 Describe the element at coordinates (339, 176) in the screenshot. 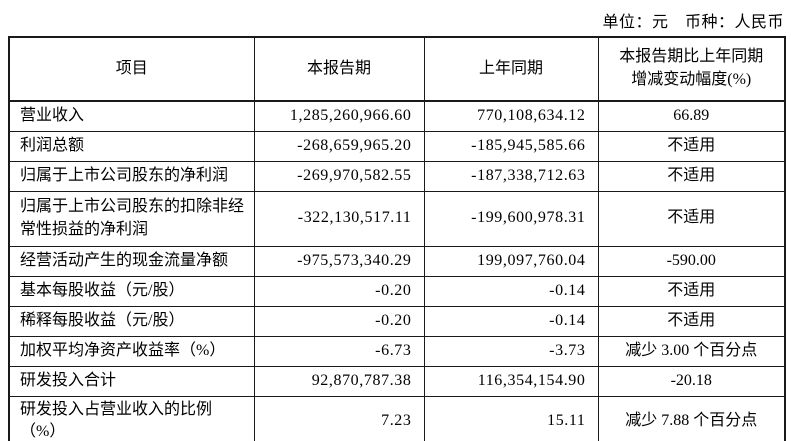

I see `current-period-cell: -269,970,582.55` at that location.